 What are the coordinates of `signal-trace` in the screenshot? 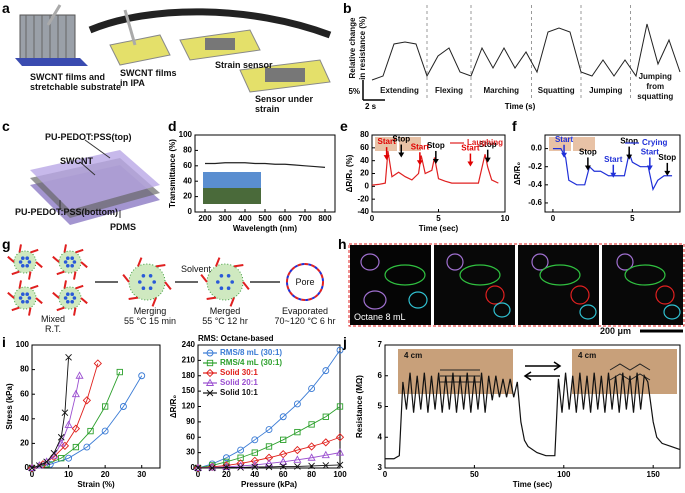 It's located at (526, 52).